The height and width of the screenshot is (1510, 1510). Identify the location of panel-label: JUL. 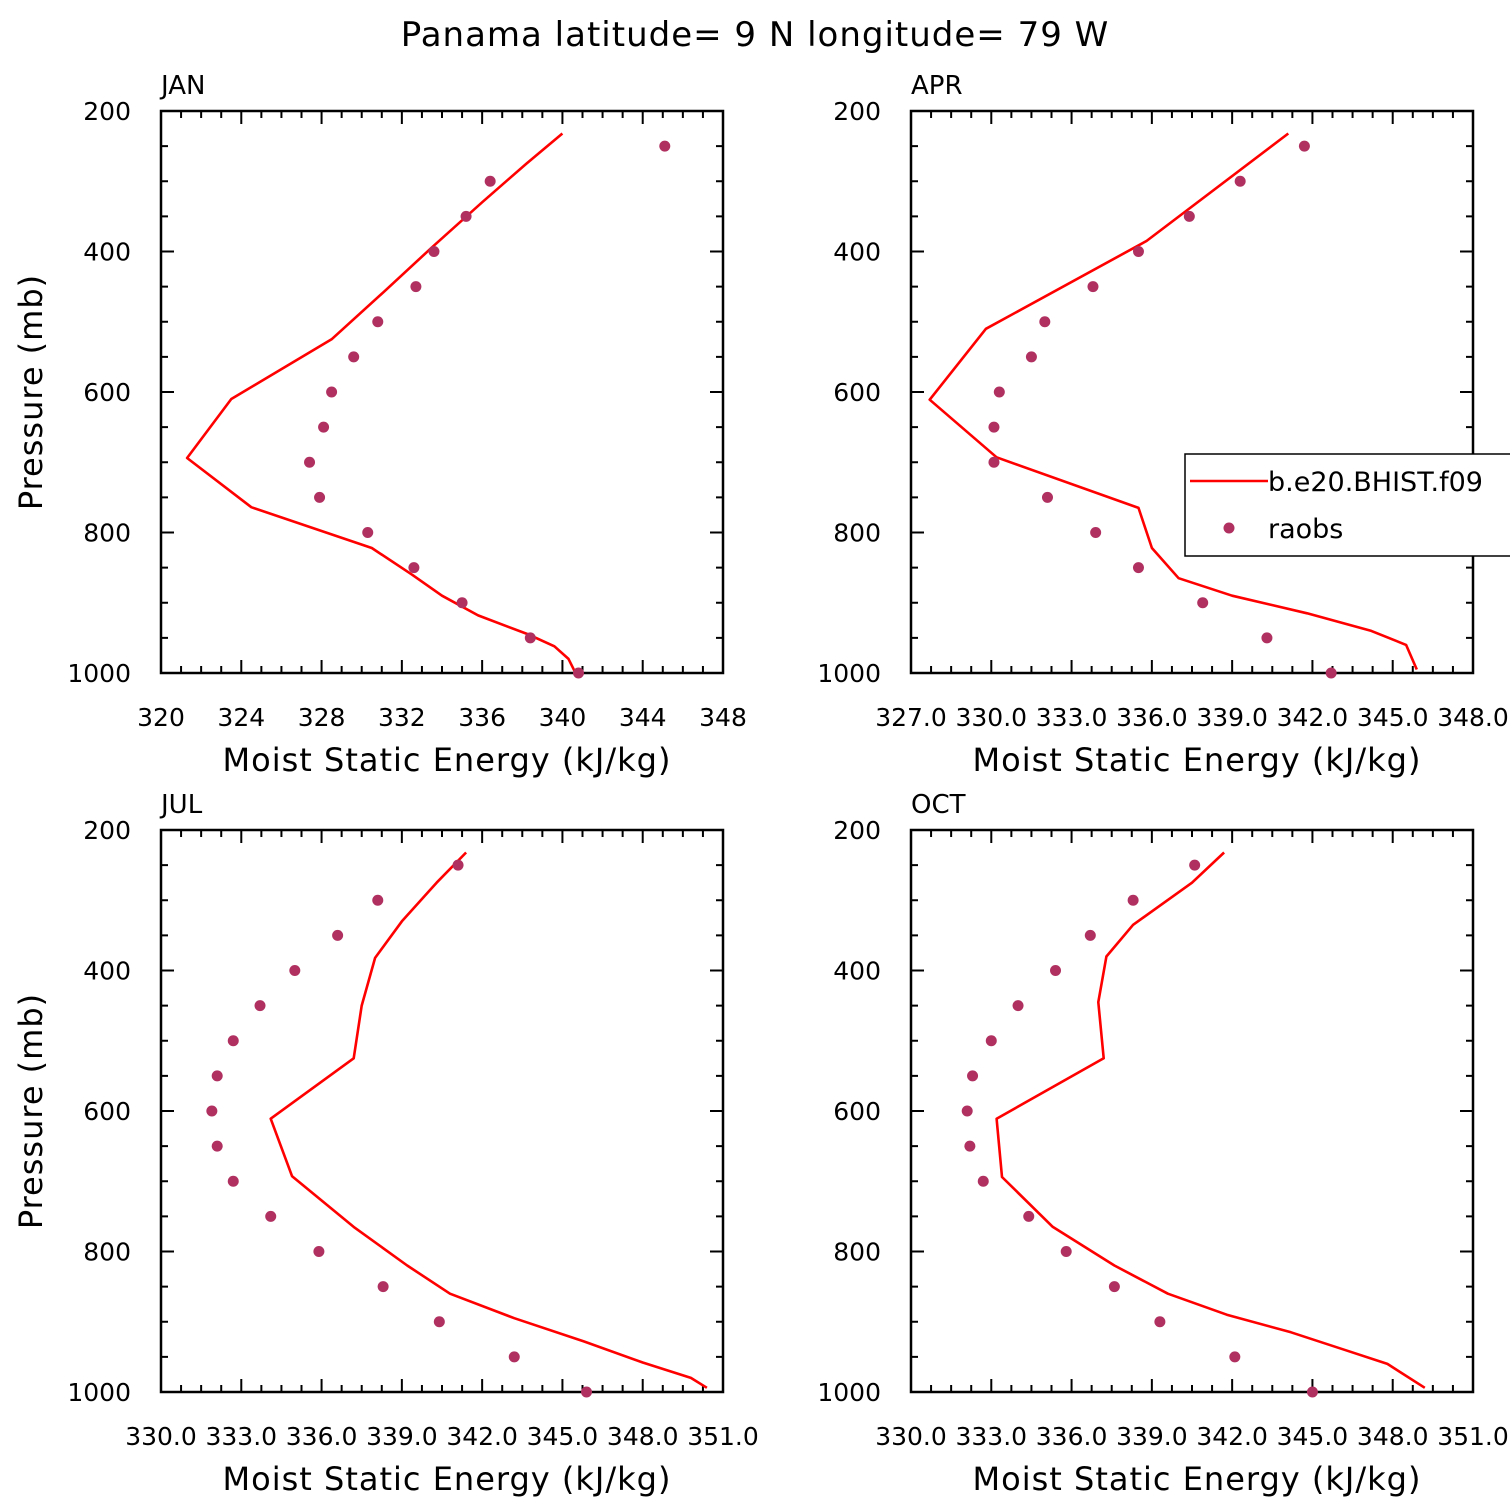
(181, 805).